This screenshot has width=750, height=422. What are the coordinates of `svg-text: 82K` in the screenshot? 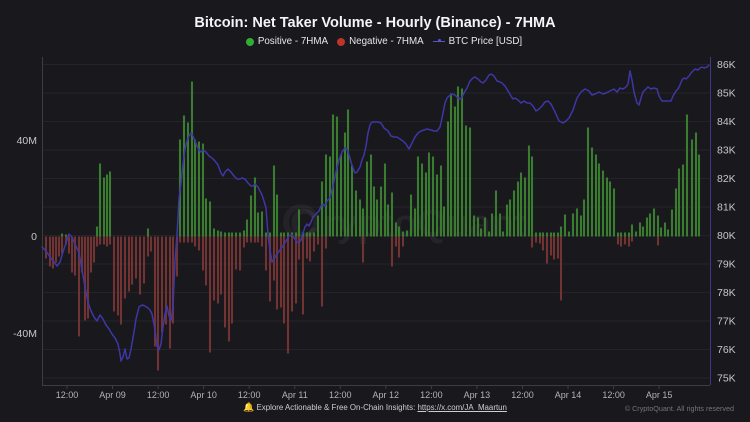 It's located at (726, 179).